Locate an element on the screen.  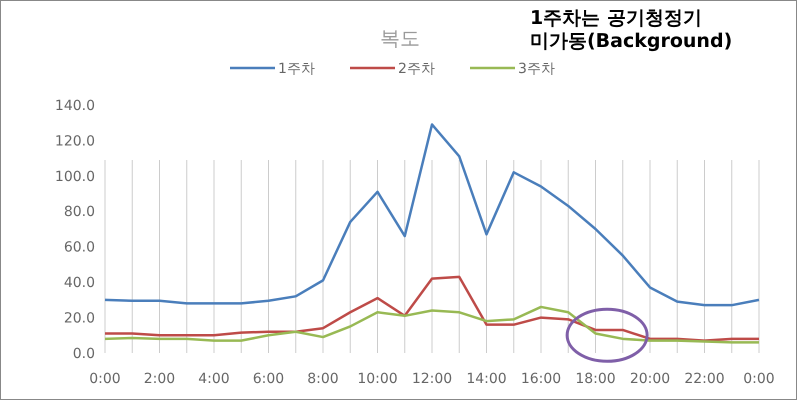
x-tick-label: 2:00 is located at coordinates (160, 379).